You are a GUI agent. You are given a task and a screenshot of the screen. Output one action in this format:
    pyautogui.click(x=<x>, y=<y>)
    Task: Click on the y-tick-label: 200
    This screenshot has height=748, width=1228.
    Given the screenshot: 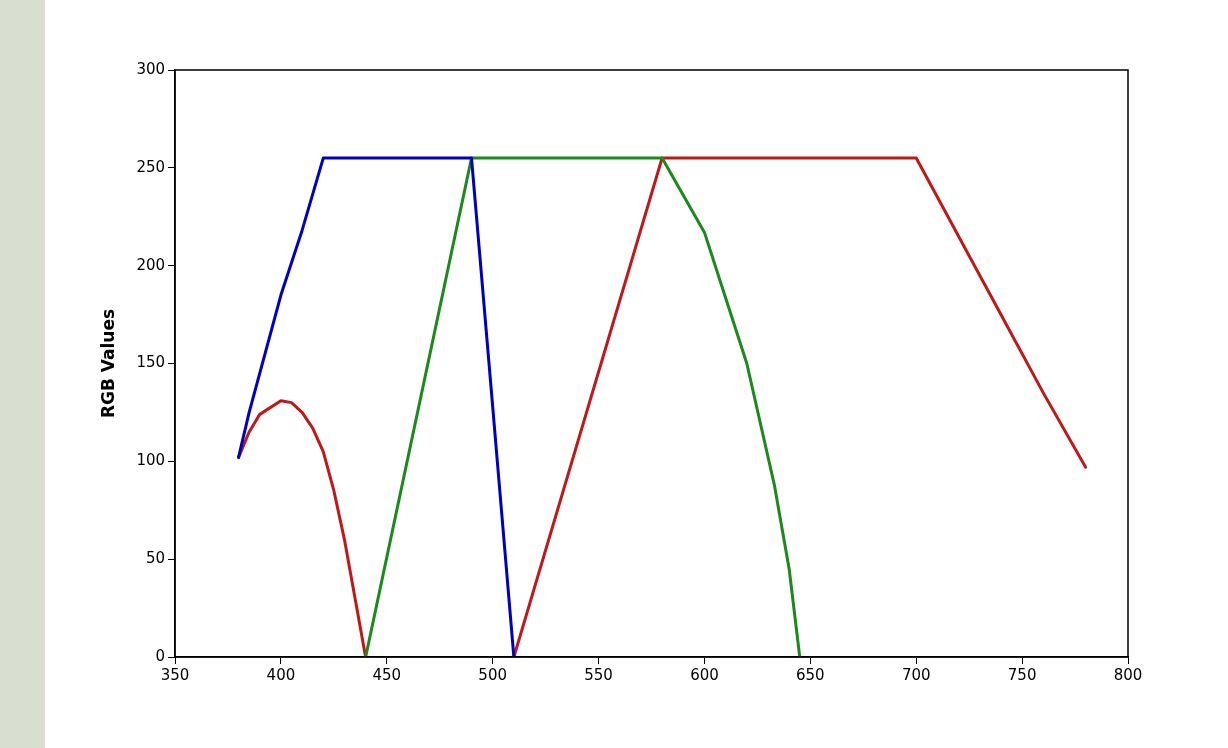 What is the action you would take?
    pyautogui.click(x=151, y=264)
    